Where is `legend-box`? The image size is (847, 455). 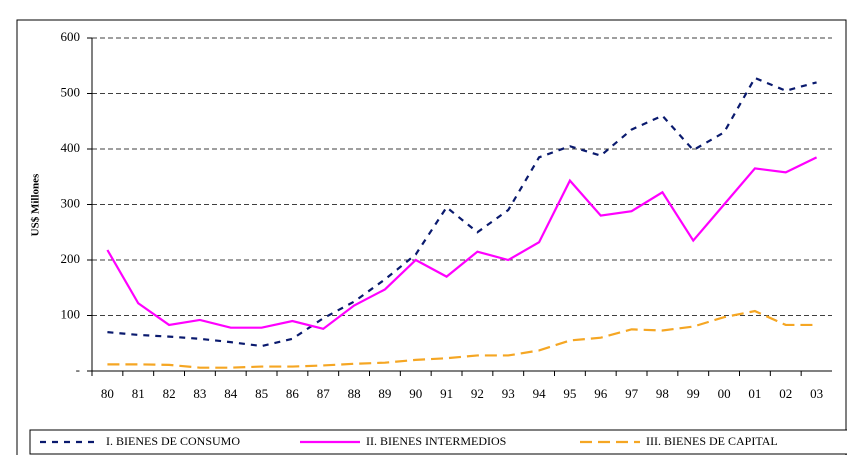
legend-box is located at coordinates (438, 442).